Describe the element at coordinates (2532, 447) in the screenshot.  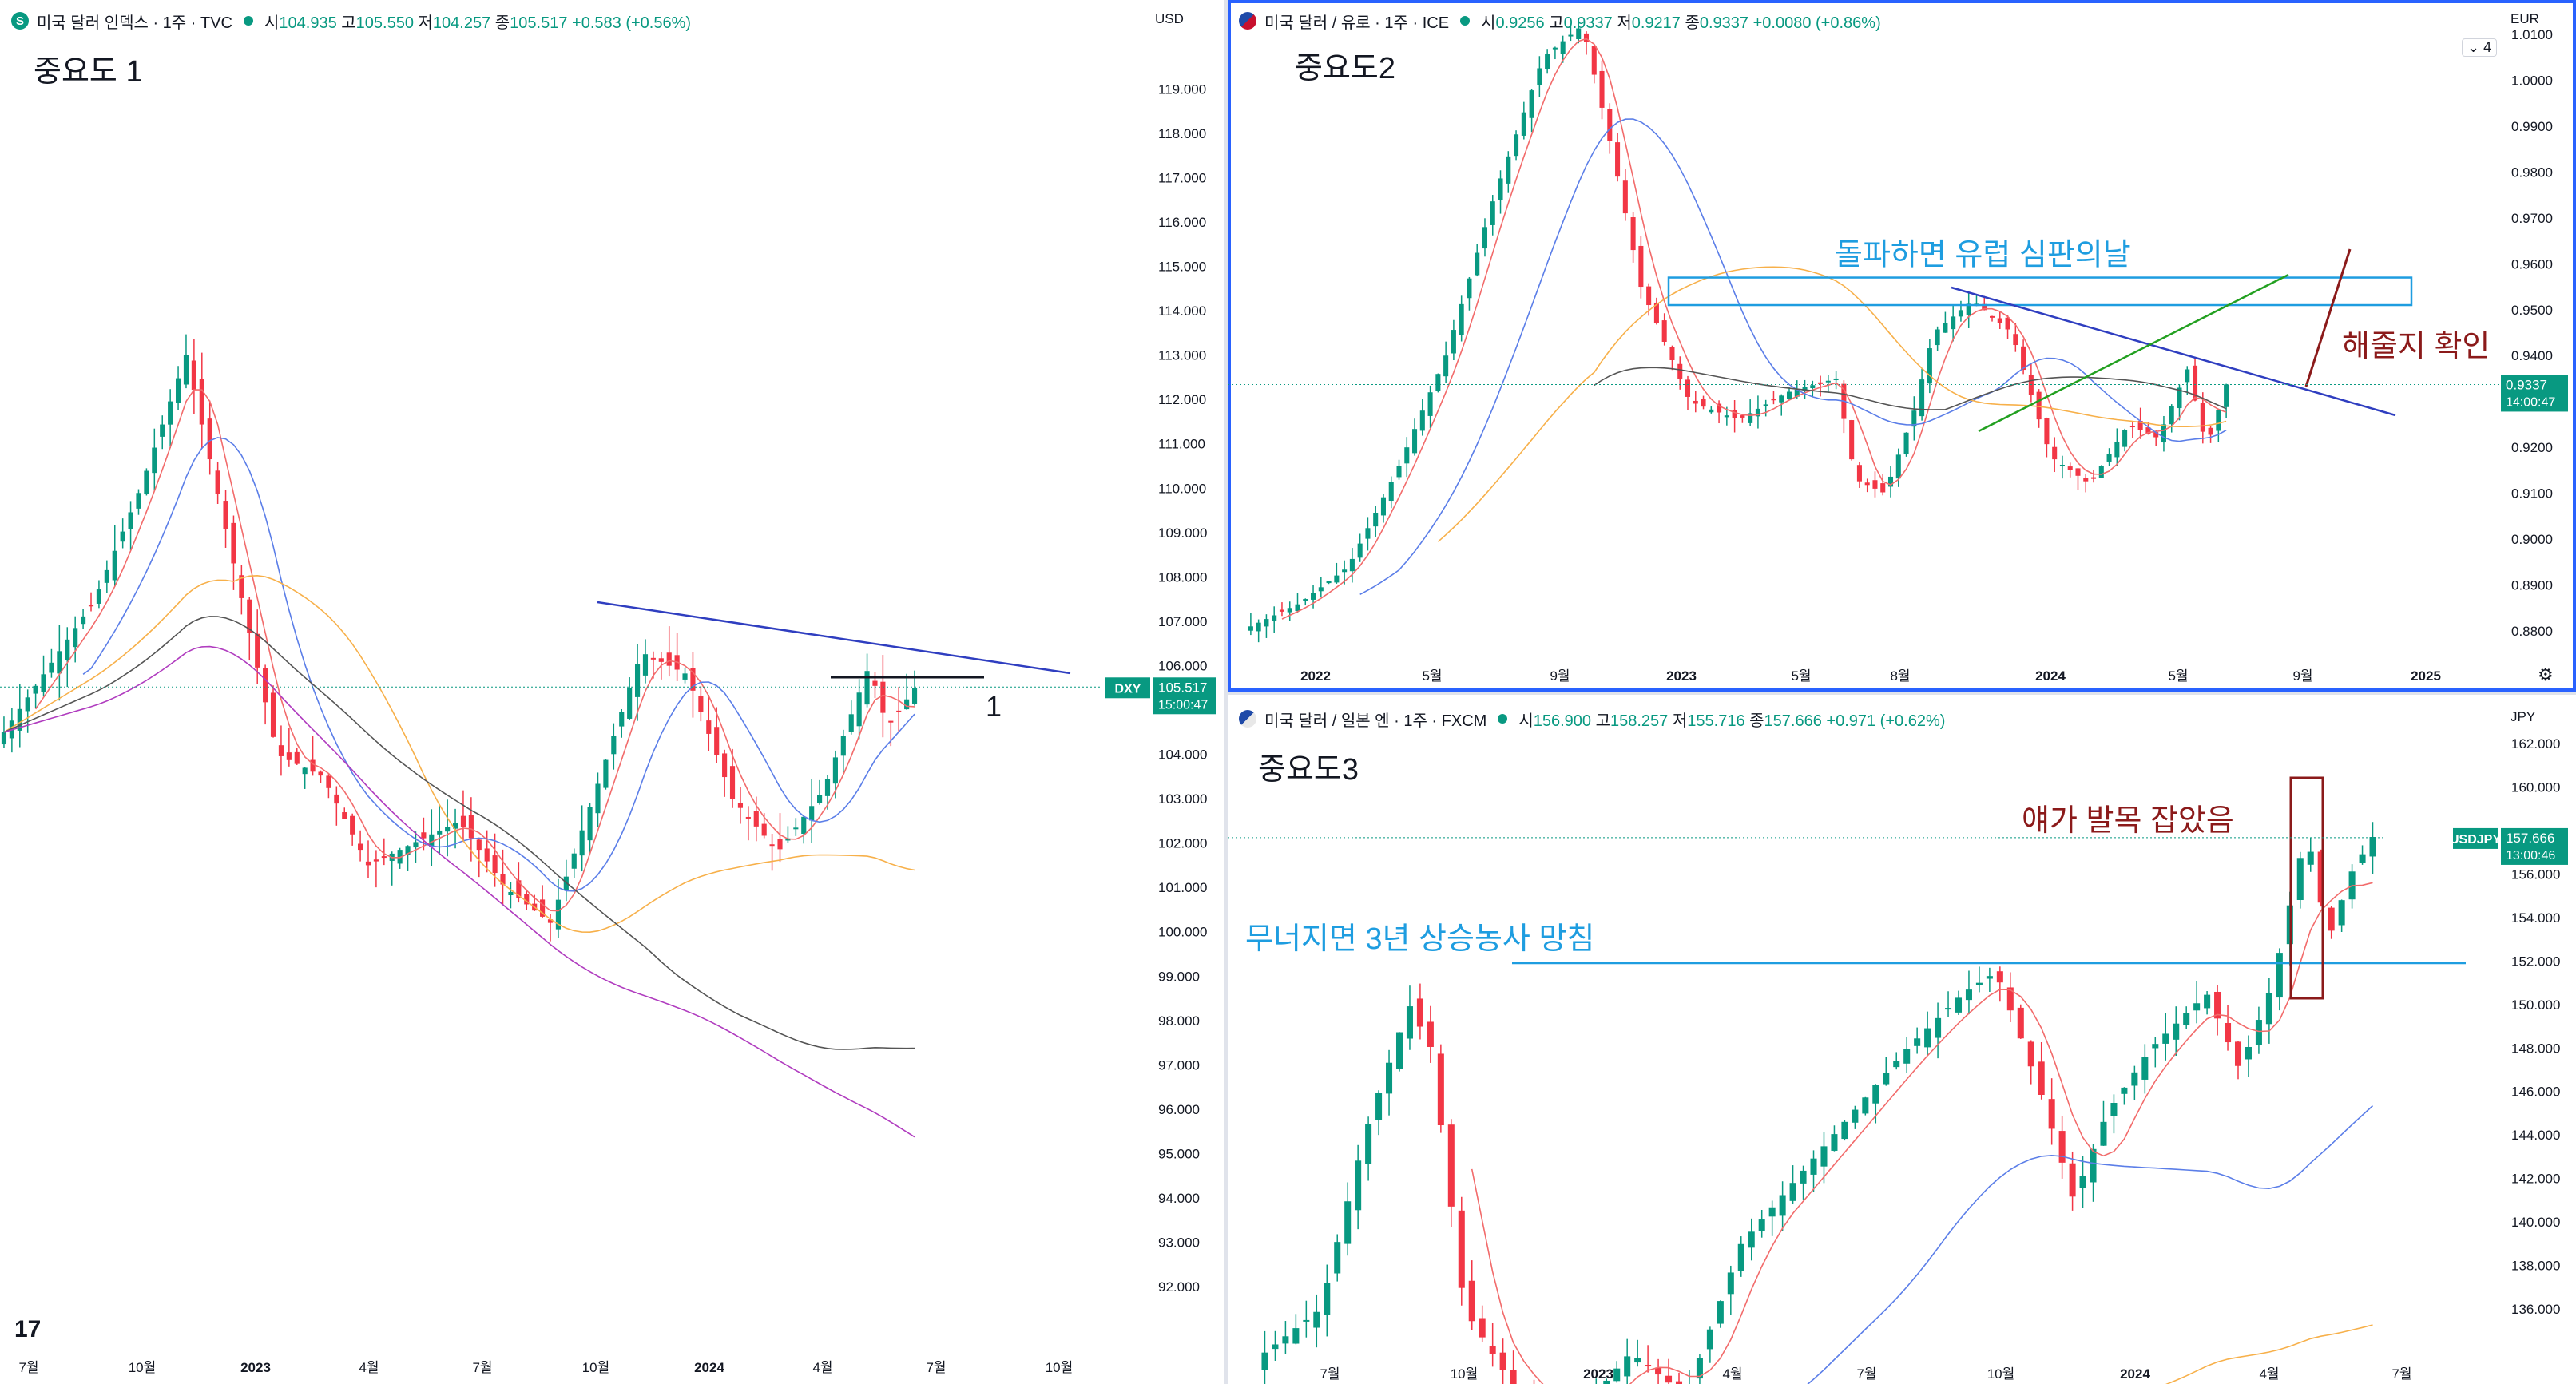
I see `y-tick-label: 0.9200` at that location.